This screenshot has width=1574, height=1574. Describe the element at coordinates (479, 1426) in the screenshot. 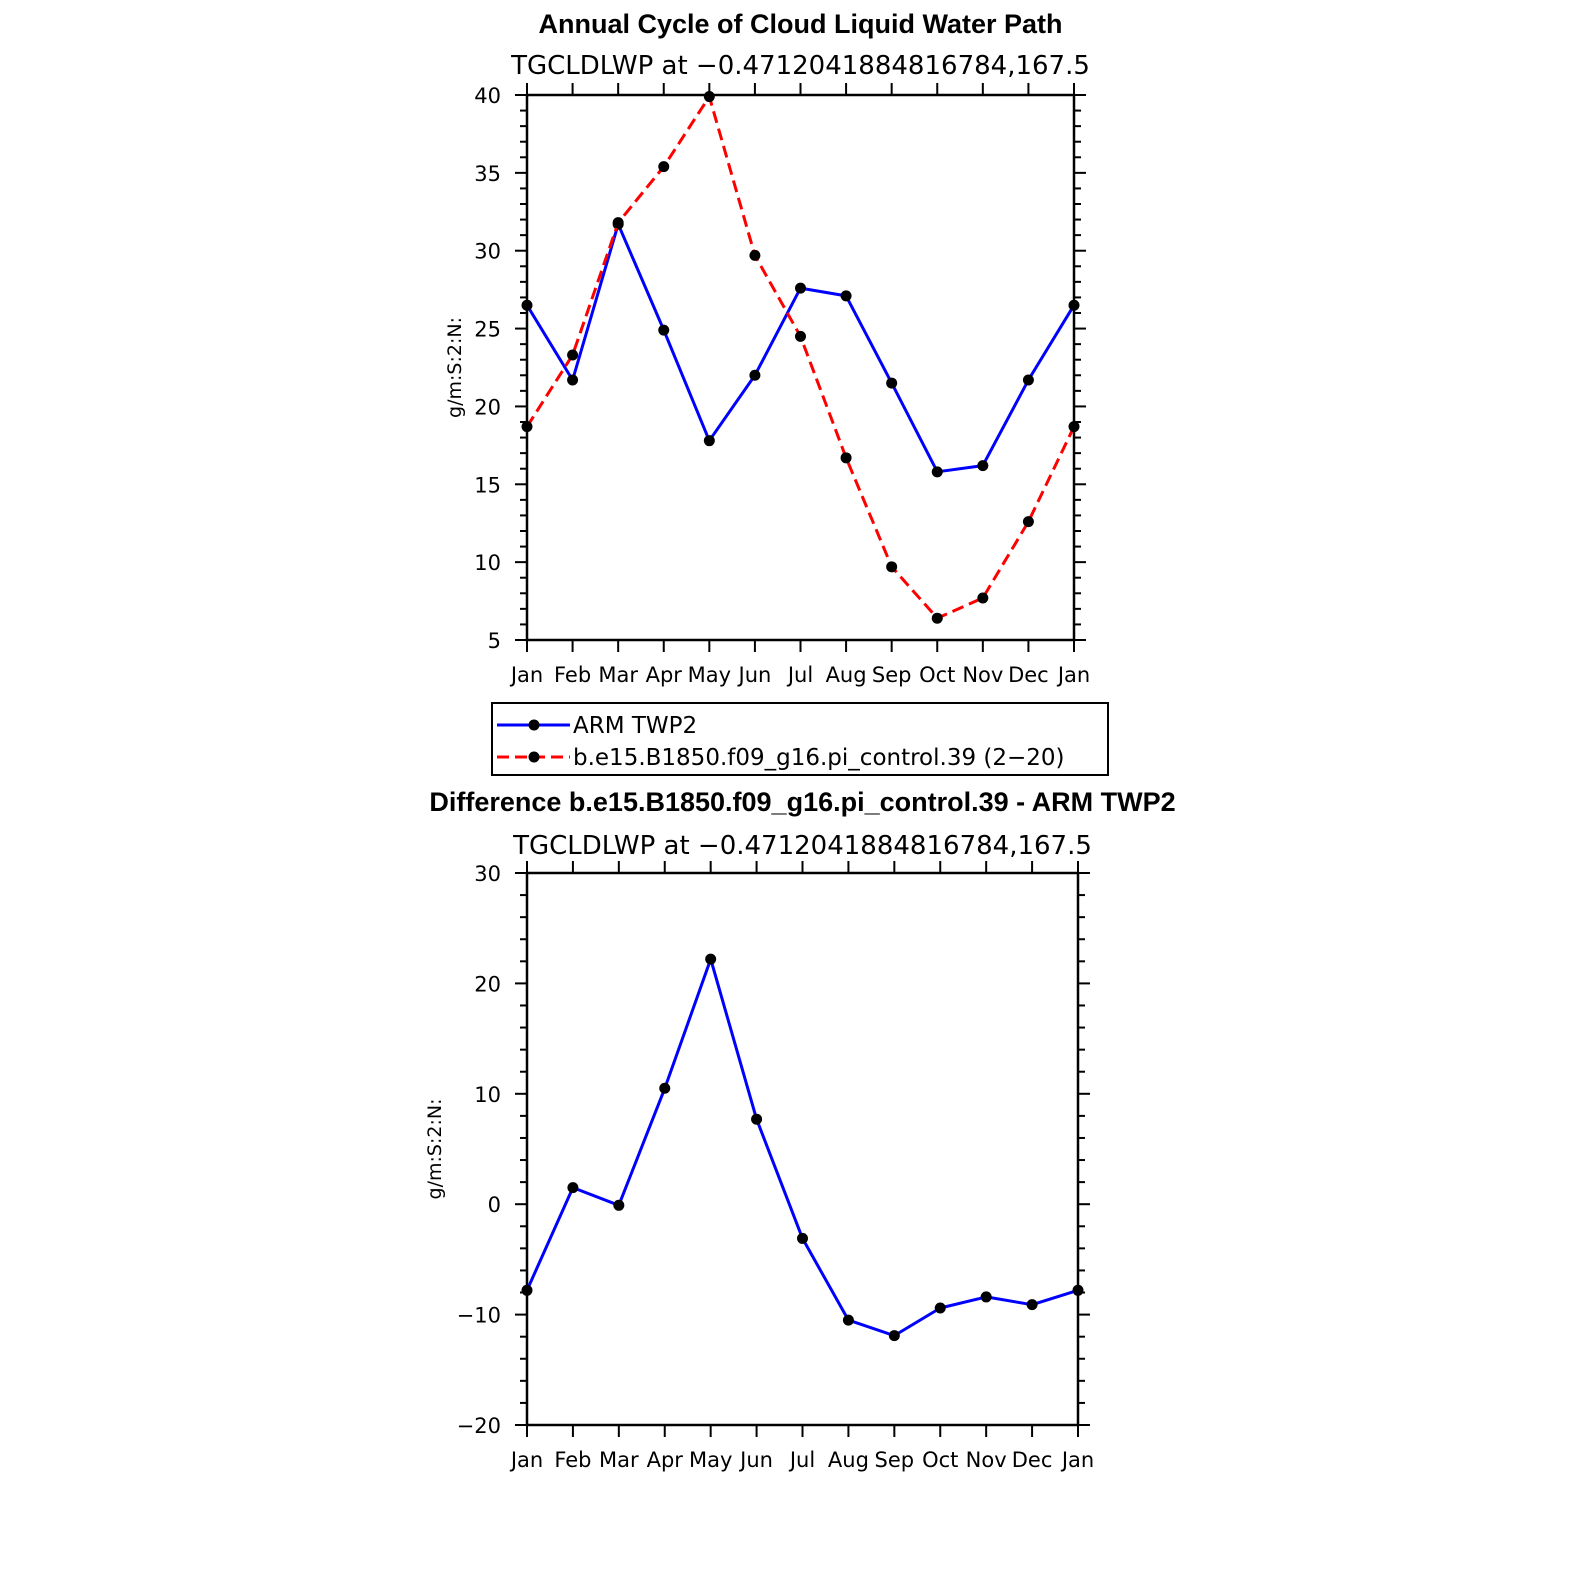

I see `y-tick-label: −20` at that location.